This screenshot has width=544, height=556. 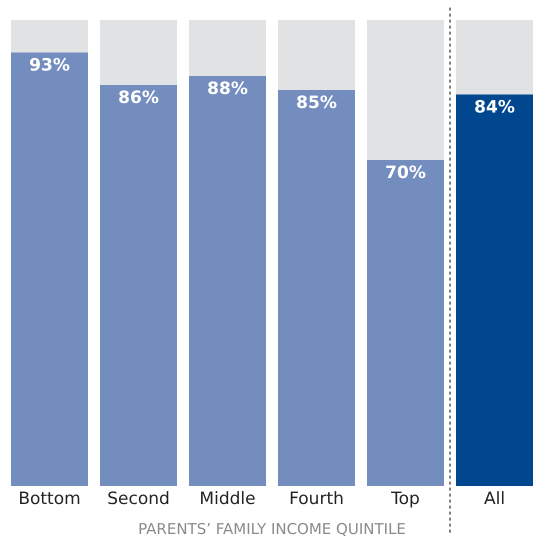 What do you see at coordinates (49, 499) in the screenshot?
I see `x-tick-label: Bottom` at bounding box center [49, 499].